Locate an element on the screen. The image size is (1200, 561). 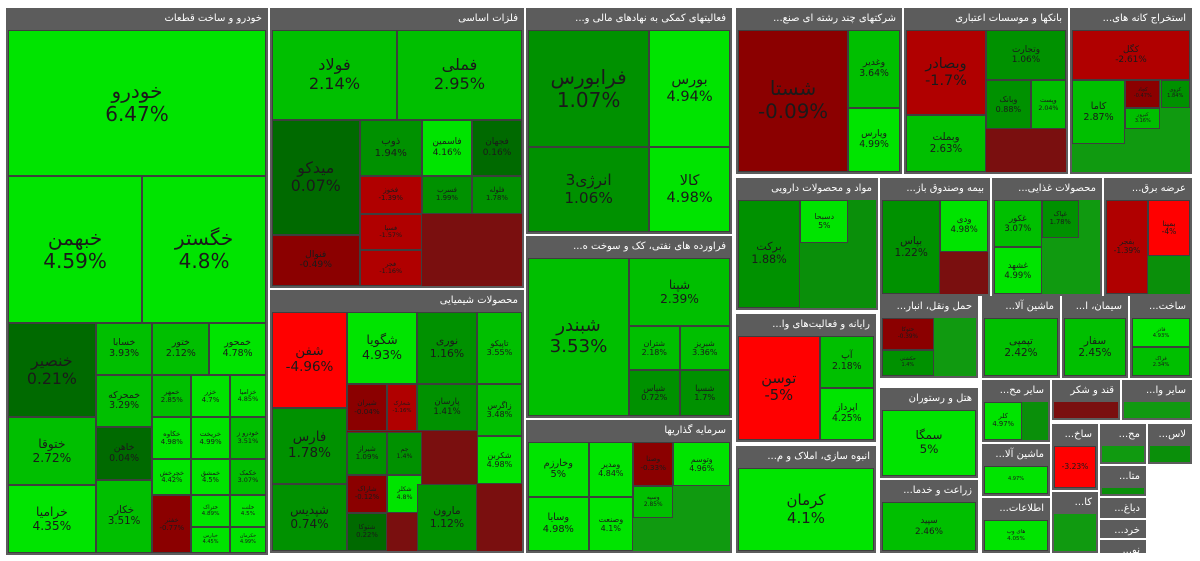
stock-tile: فلوله 1.78% is located at coordinates (497, 195).